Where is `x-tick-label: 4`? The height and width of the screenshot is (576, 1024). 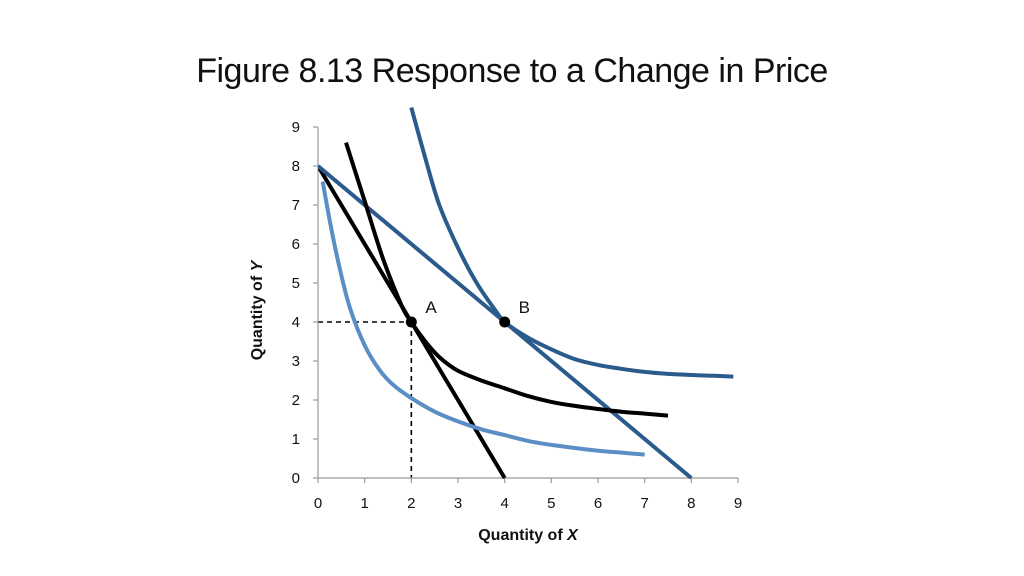
x-tick-label: 4 is located at coordinates (504, 503).